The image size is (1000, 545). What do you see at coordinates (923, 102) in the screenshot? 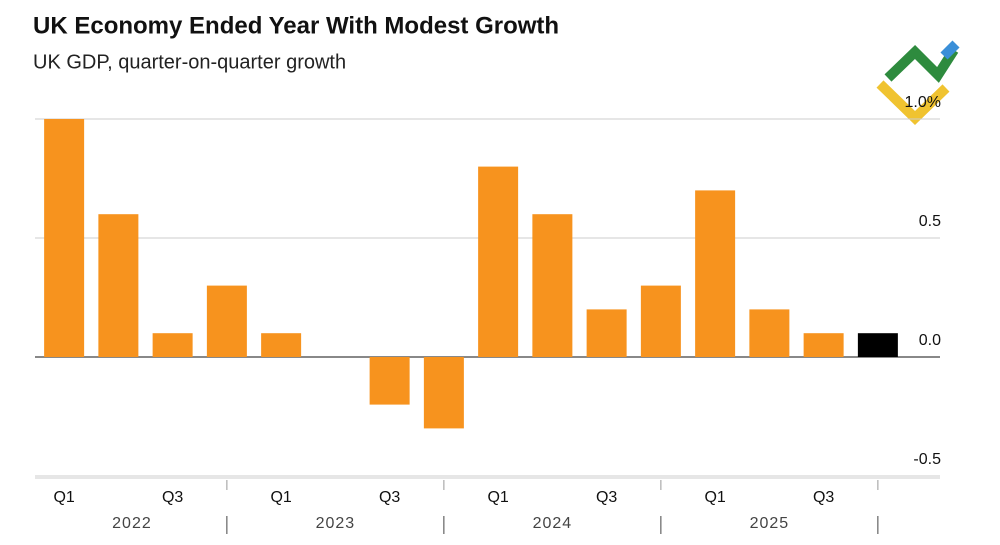
I see `y-tick-label: 1.0%` at bounding box center [923, 102].